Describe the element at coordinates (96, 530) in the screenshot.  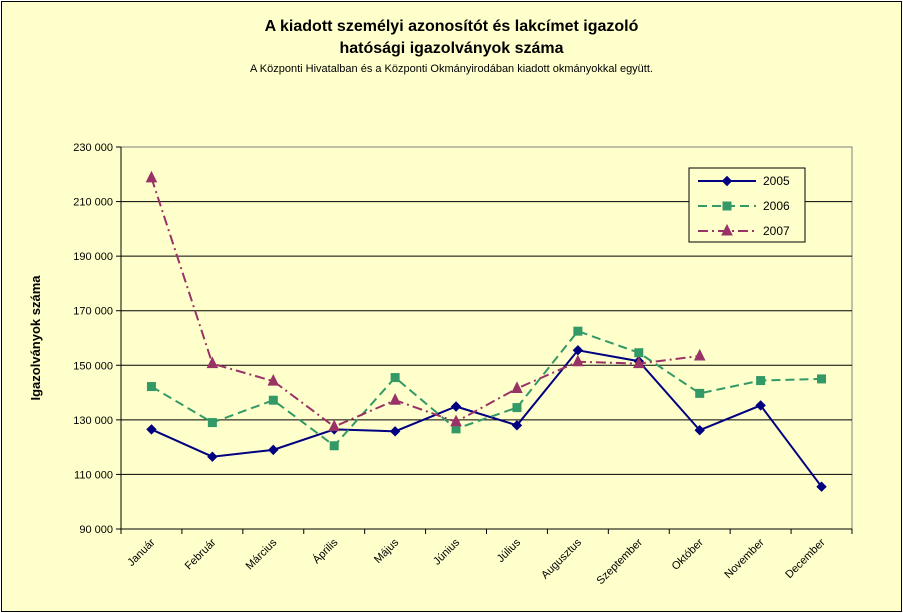
I see `y-tick-label: 90 000` at that location.